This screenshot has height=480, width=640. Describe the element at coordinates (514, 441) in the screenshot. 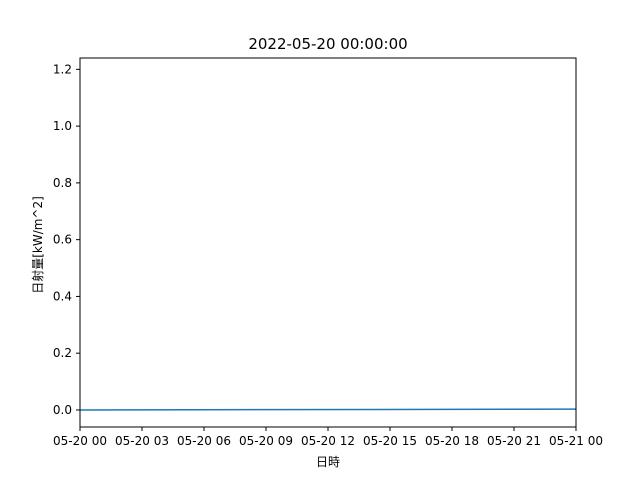

I see `x-tick-label: 05-20 21` at that location.